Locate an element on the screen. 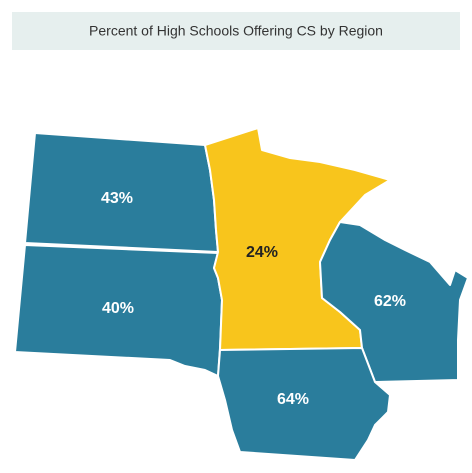 Image resolution: width=472 pixels, height=473 pixels. region-label: 64% is located at coordinates (293, 399).